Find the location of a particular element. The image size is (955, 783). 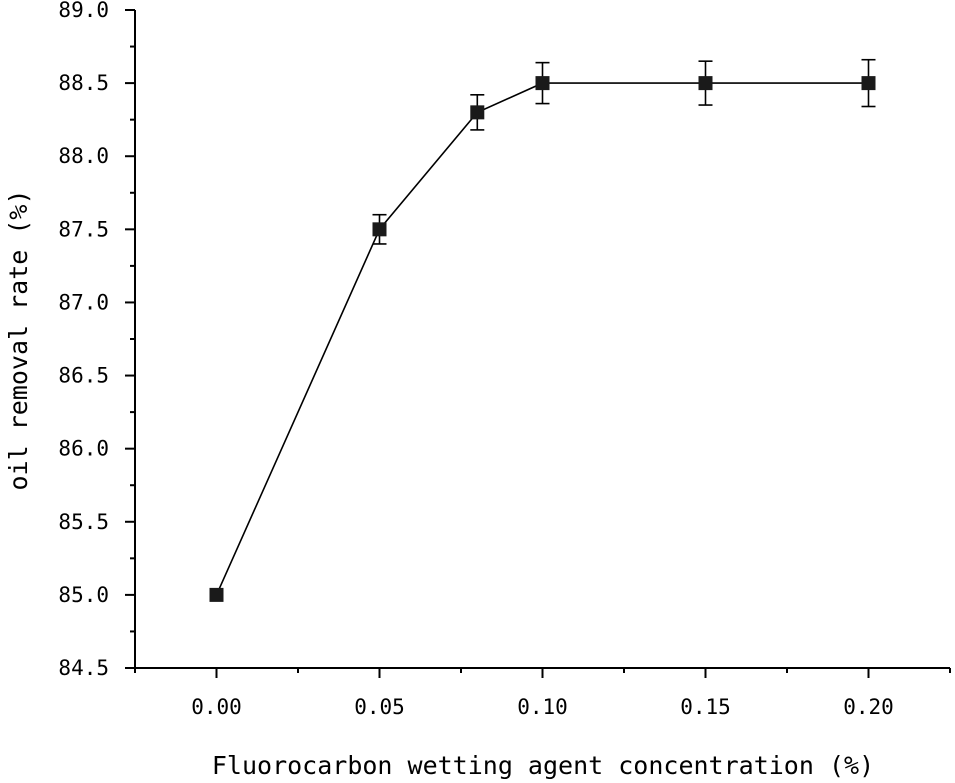

x-tick-label: 0.20 is located at coordinates (868, 707).